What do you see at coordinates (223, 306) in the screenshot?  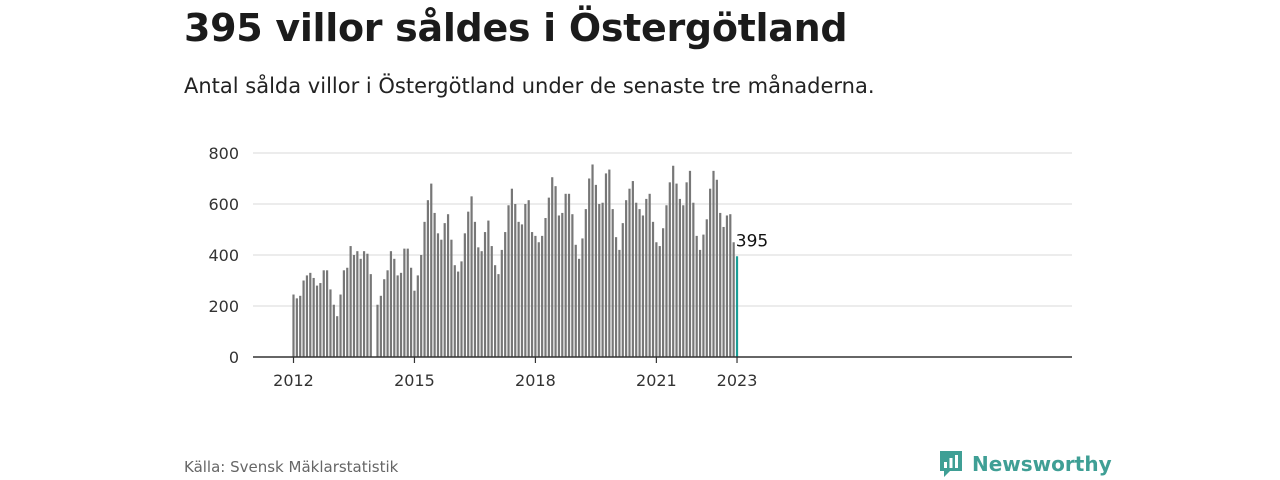 I see `y-tick-label: 200` at bounding box center [223, 306].